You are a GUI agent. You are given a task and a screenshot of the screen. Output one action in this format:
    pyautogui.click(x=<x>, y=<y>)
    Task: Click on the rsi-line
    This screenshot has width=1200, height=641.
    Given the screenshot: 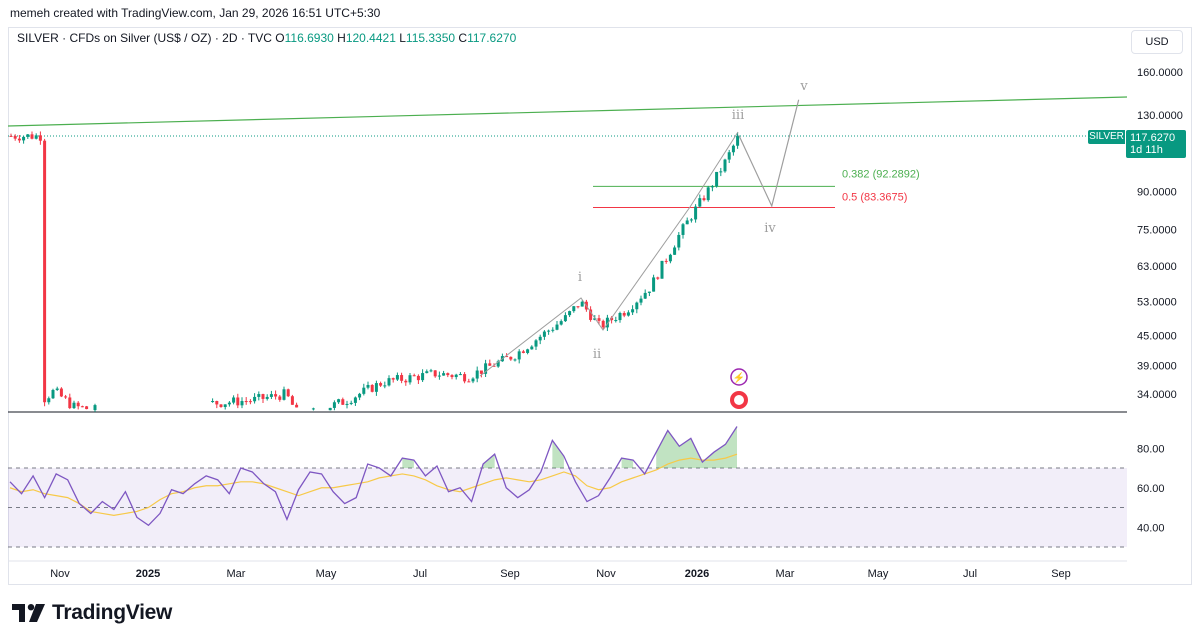 What is the action you would take?
    pyautogui.click(x=373, y=476)
    